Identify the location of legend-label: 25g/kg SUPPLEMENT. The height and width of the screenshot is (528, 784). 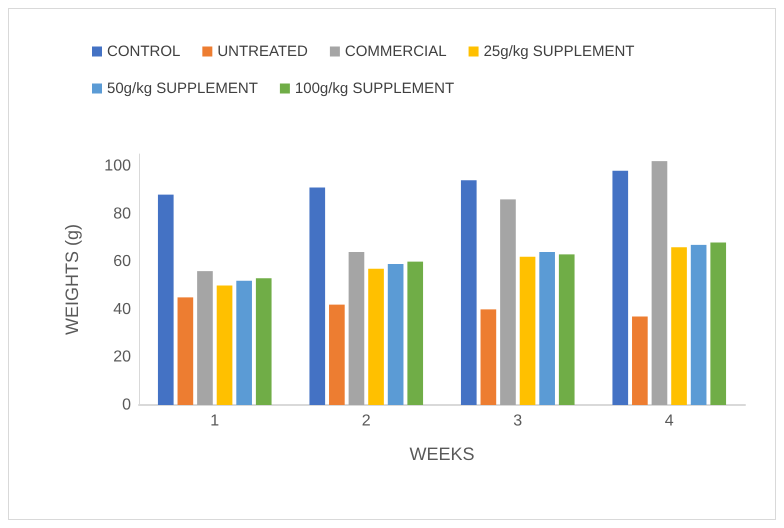
(559, 51).